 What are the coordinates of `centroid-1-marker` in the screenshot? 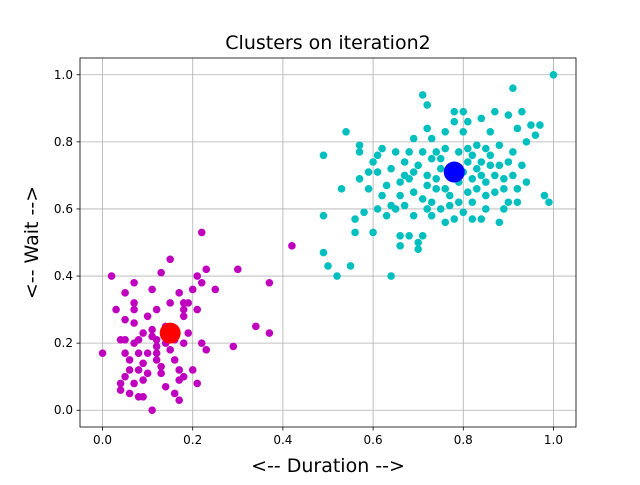 It's located at (170, 333).